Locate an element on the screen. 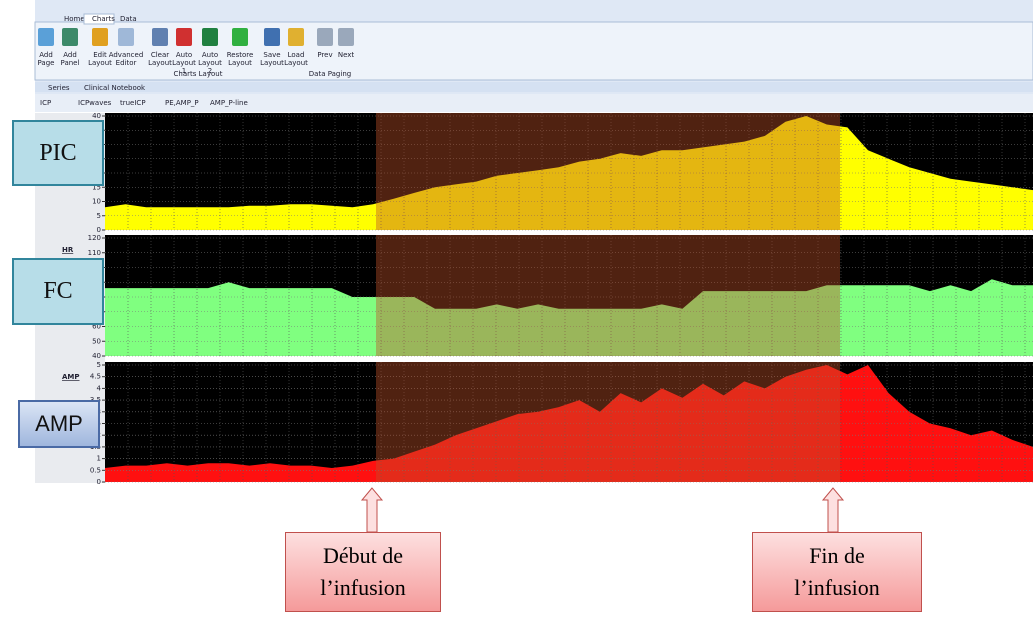  area is located at coordinates (569, 317).